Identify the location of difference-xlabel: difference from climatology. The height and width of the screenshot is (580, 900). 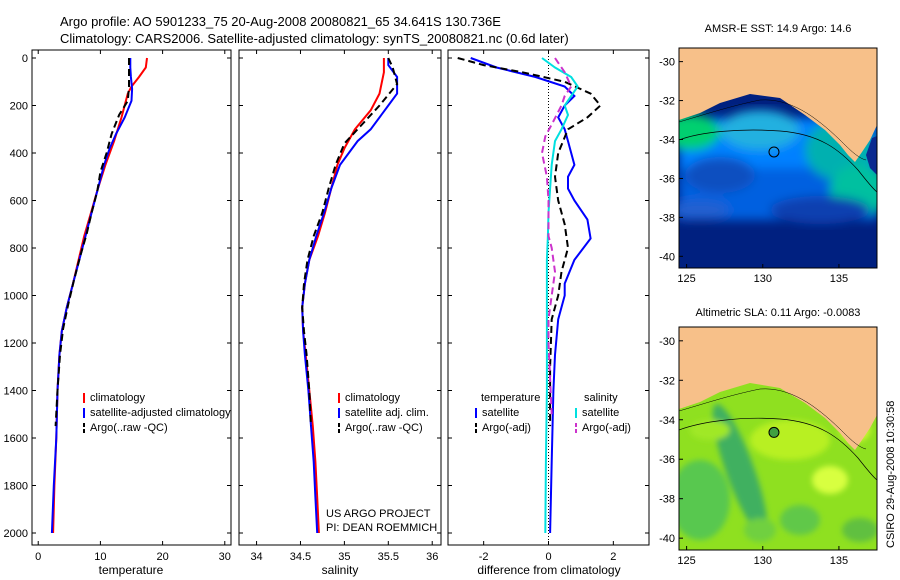
(548, 570).